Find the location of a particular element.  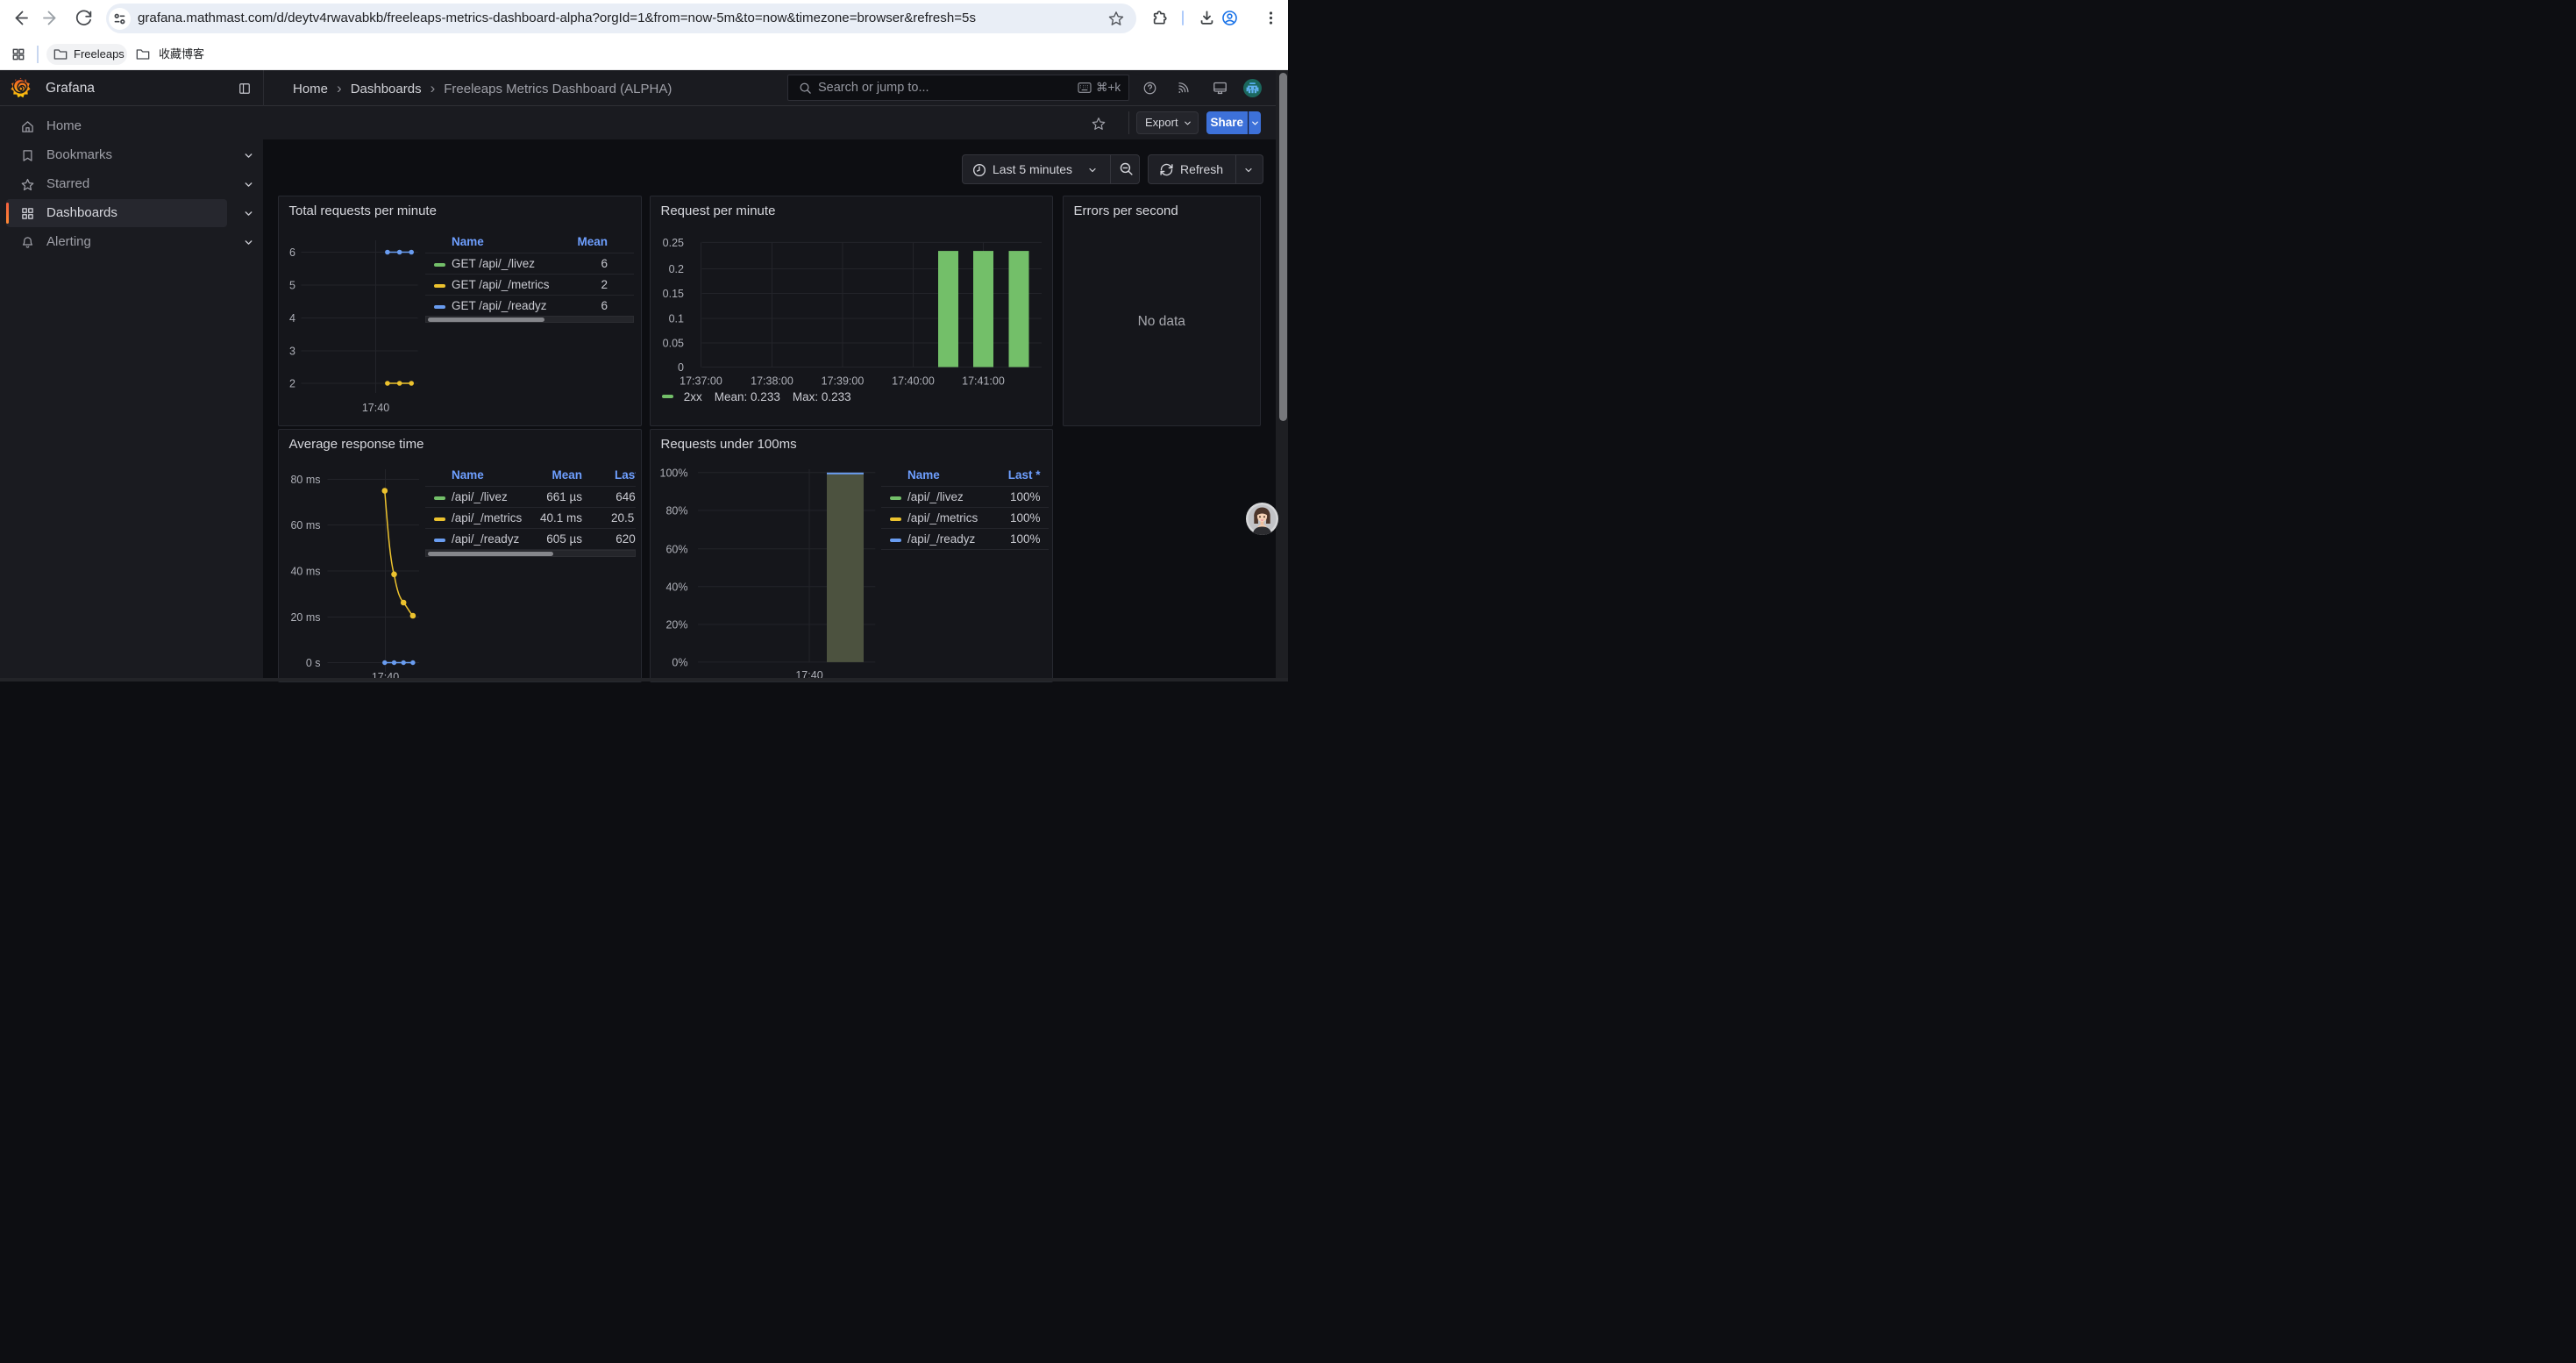

svg-text: 17:37:00 is located at coordinates (701, 381).